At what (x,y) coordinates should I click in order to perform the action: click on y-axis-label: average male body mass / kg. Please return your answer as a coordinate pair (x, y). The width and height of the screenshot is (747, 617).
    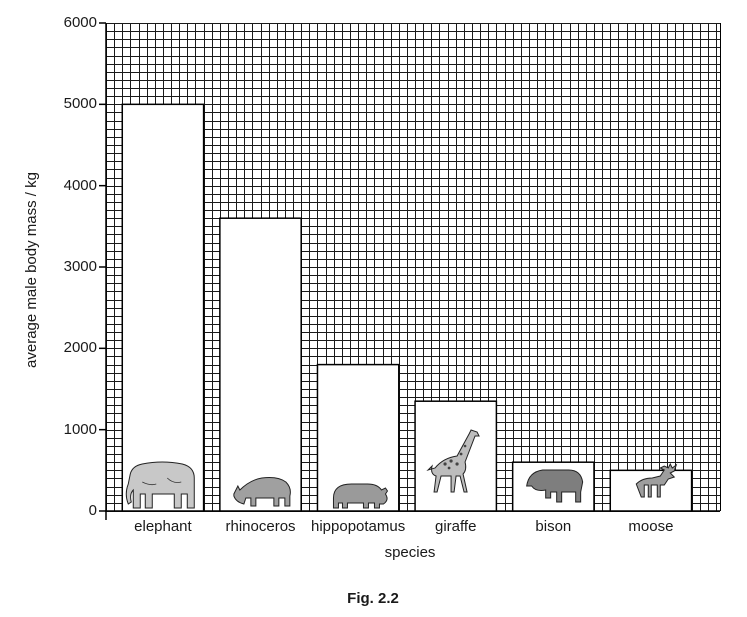
    Looking at the image, I should click on (31, 270).